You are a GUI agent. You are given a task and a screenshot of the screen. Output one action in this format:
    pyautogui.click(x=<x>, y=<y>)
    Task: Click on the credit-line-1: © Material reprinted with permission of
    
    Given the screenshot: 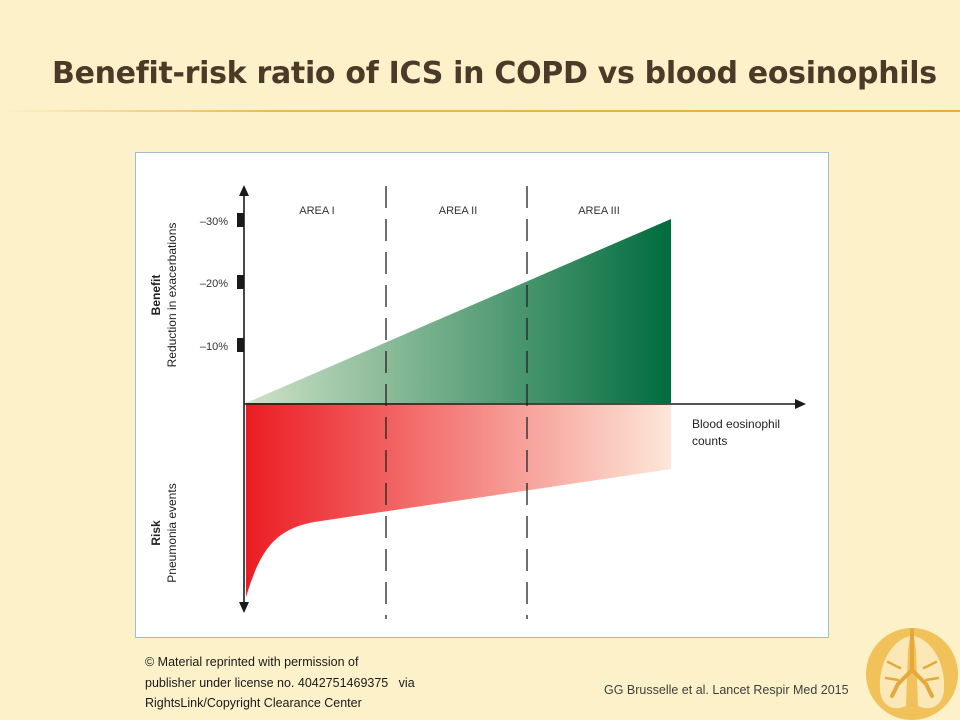 What is the action you would take?
    pyautogui.click(x=252, y=662)
    